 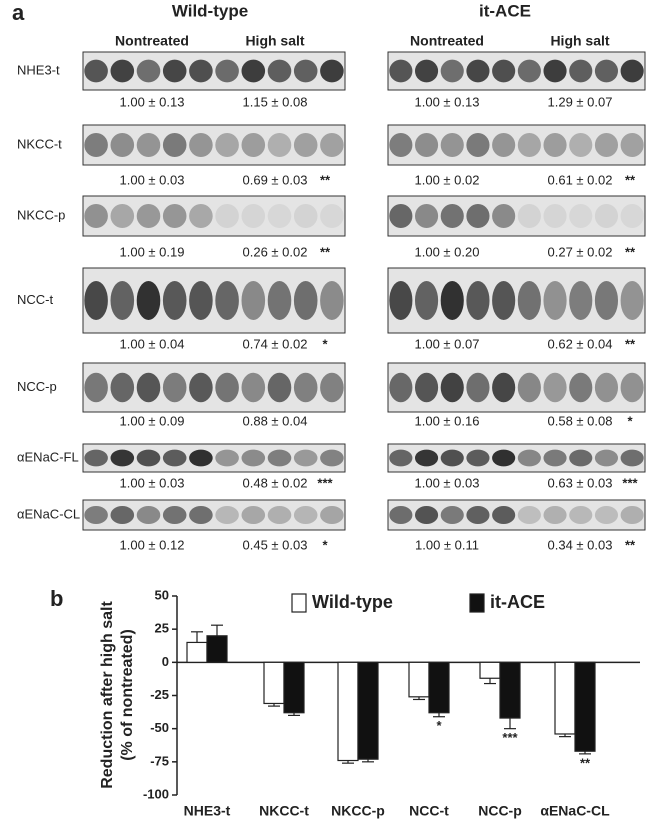 I want to click on quantification: 0.58 ± 0.08, so click(x=580, y=420).